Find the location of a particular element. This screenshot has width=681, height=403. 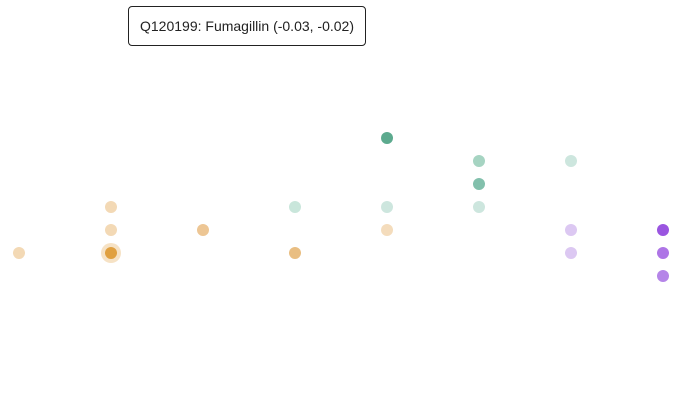

tooltip: Q120199: Fumagillin (-0.03, -0.02) is located at coordinates (247, 26).